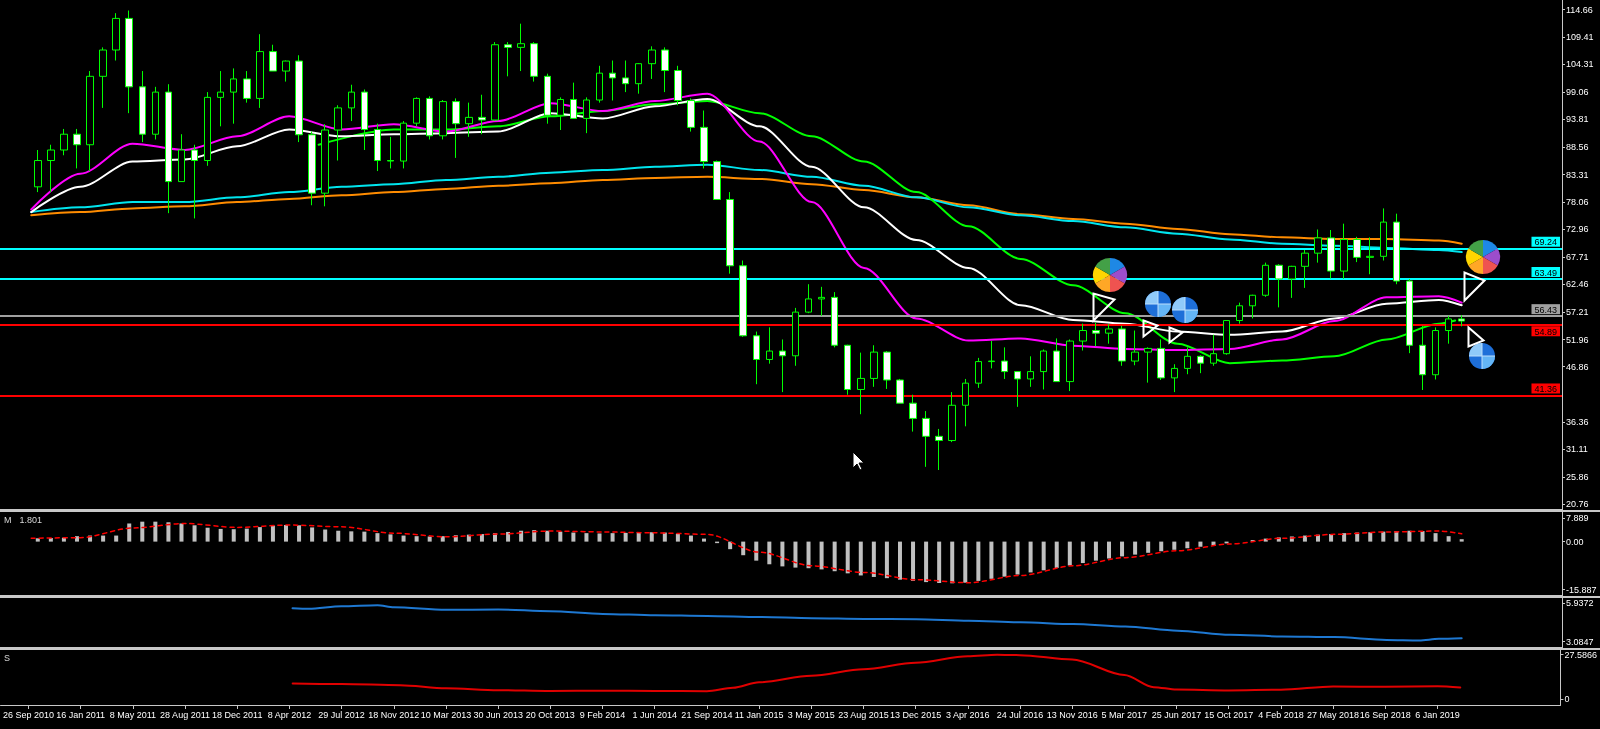 This screenshot has width=1600, height=729. Describe the element at coordinates (1577, 119) in the screenshot. I see `y-tick-label: 93.81` at that location.